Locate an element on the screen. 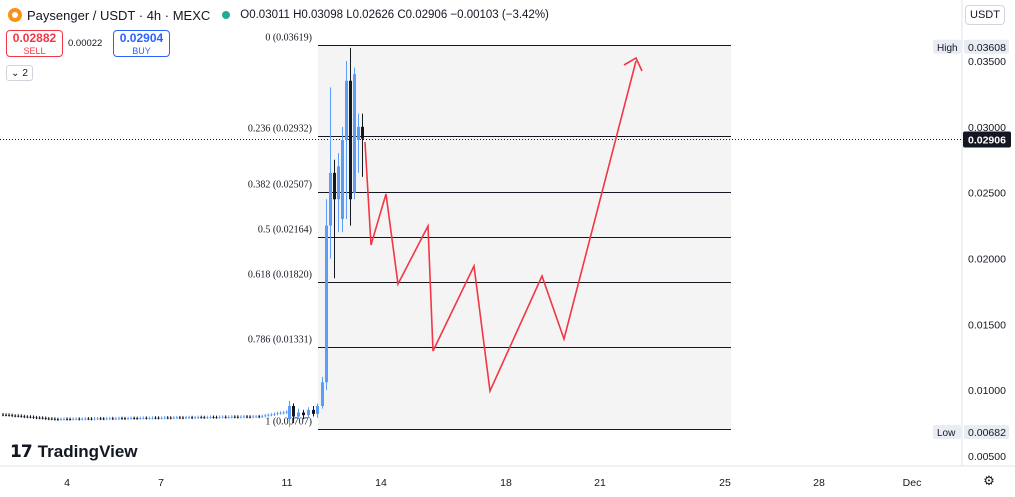 The height and width of the screenshot is (497, 1015). buy-button: 0.02904 BUY is located at coordinates (141, 43).